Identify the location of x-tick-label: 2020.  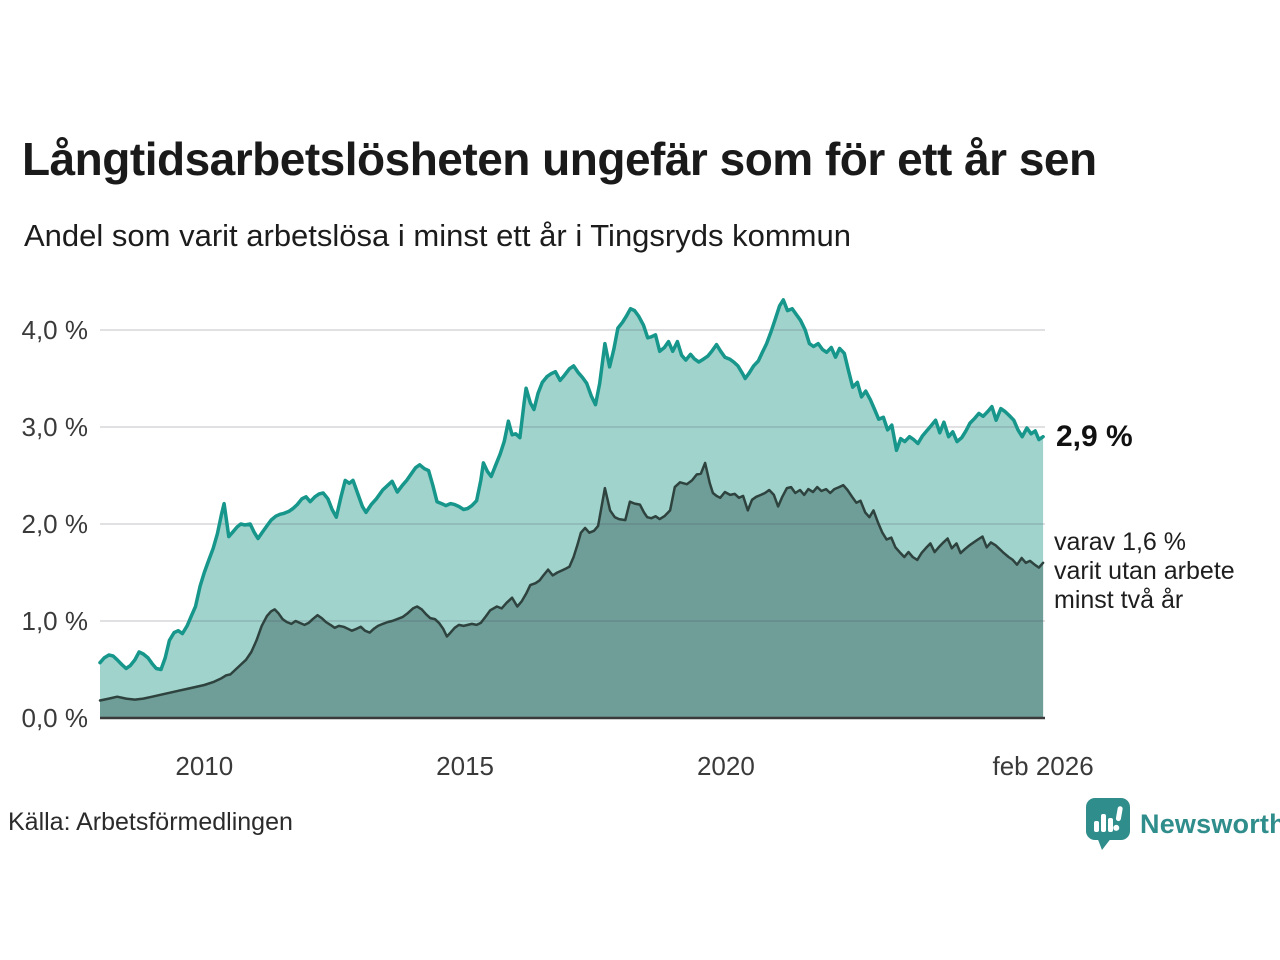
(726, 766).